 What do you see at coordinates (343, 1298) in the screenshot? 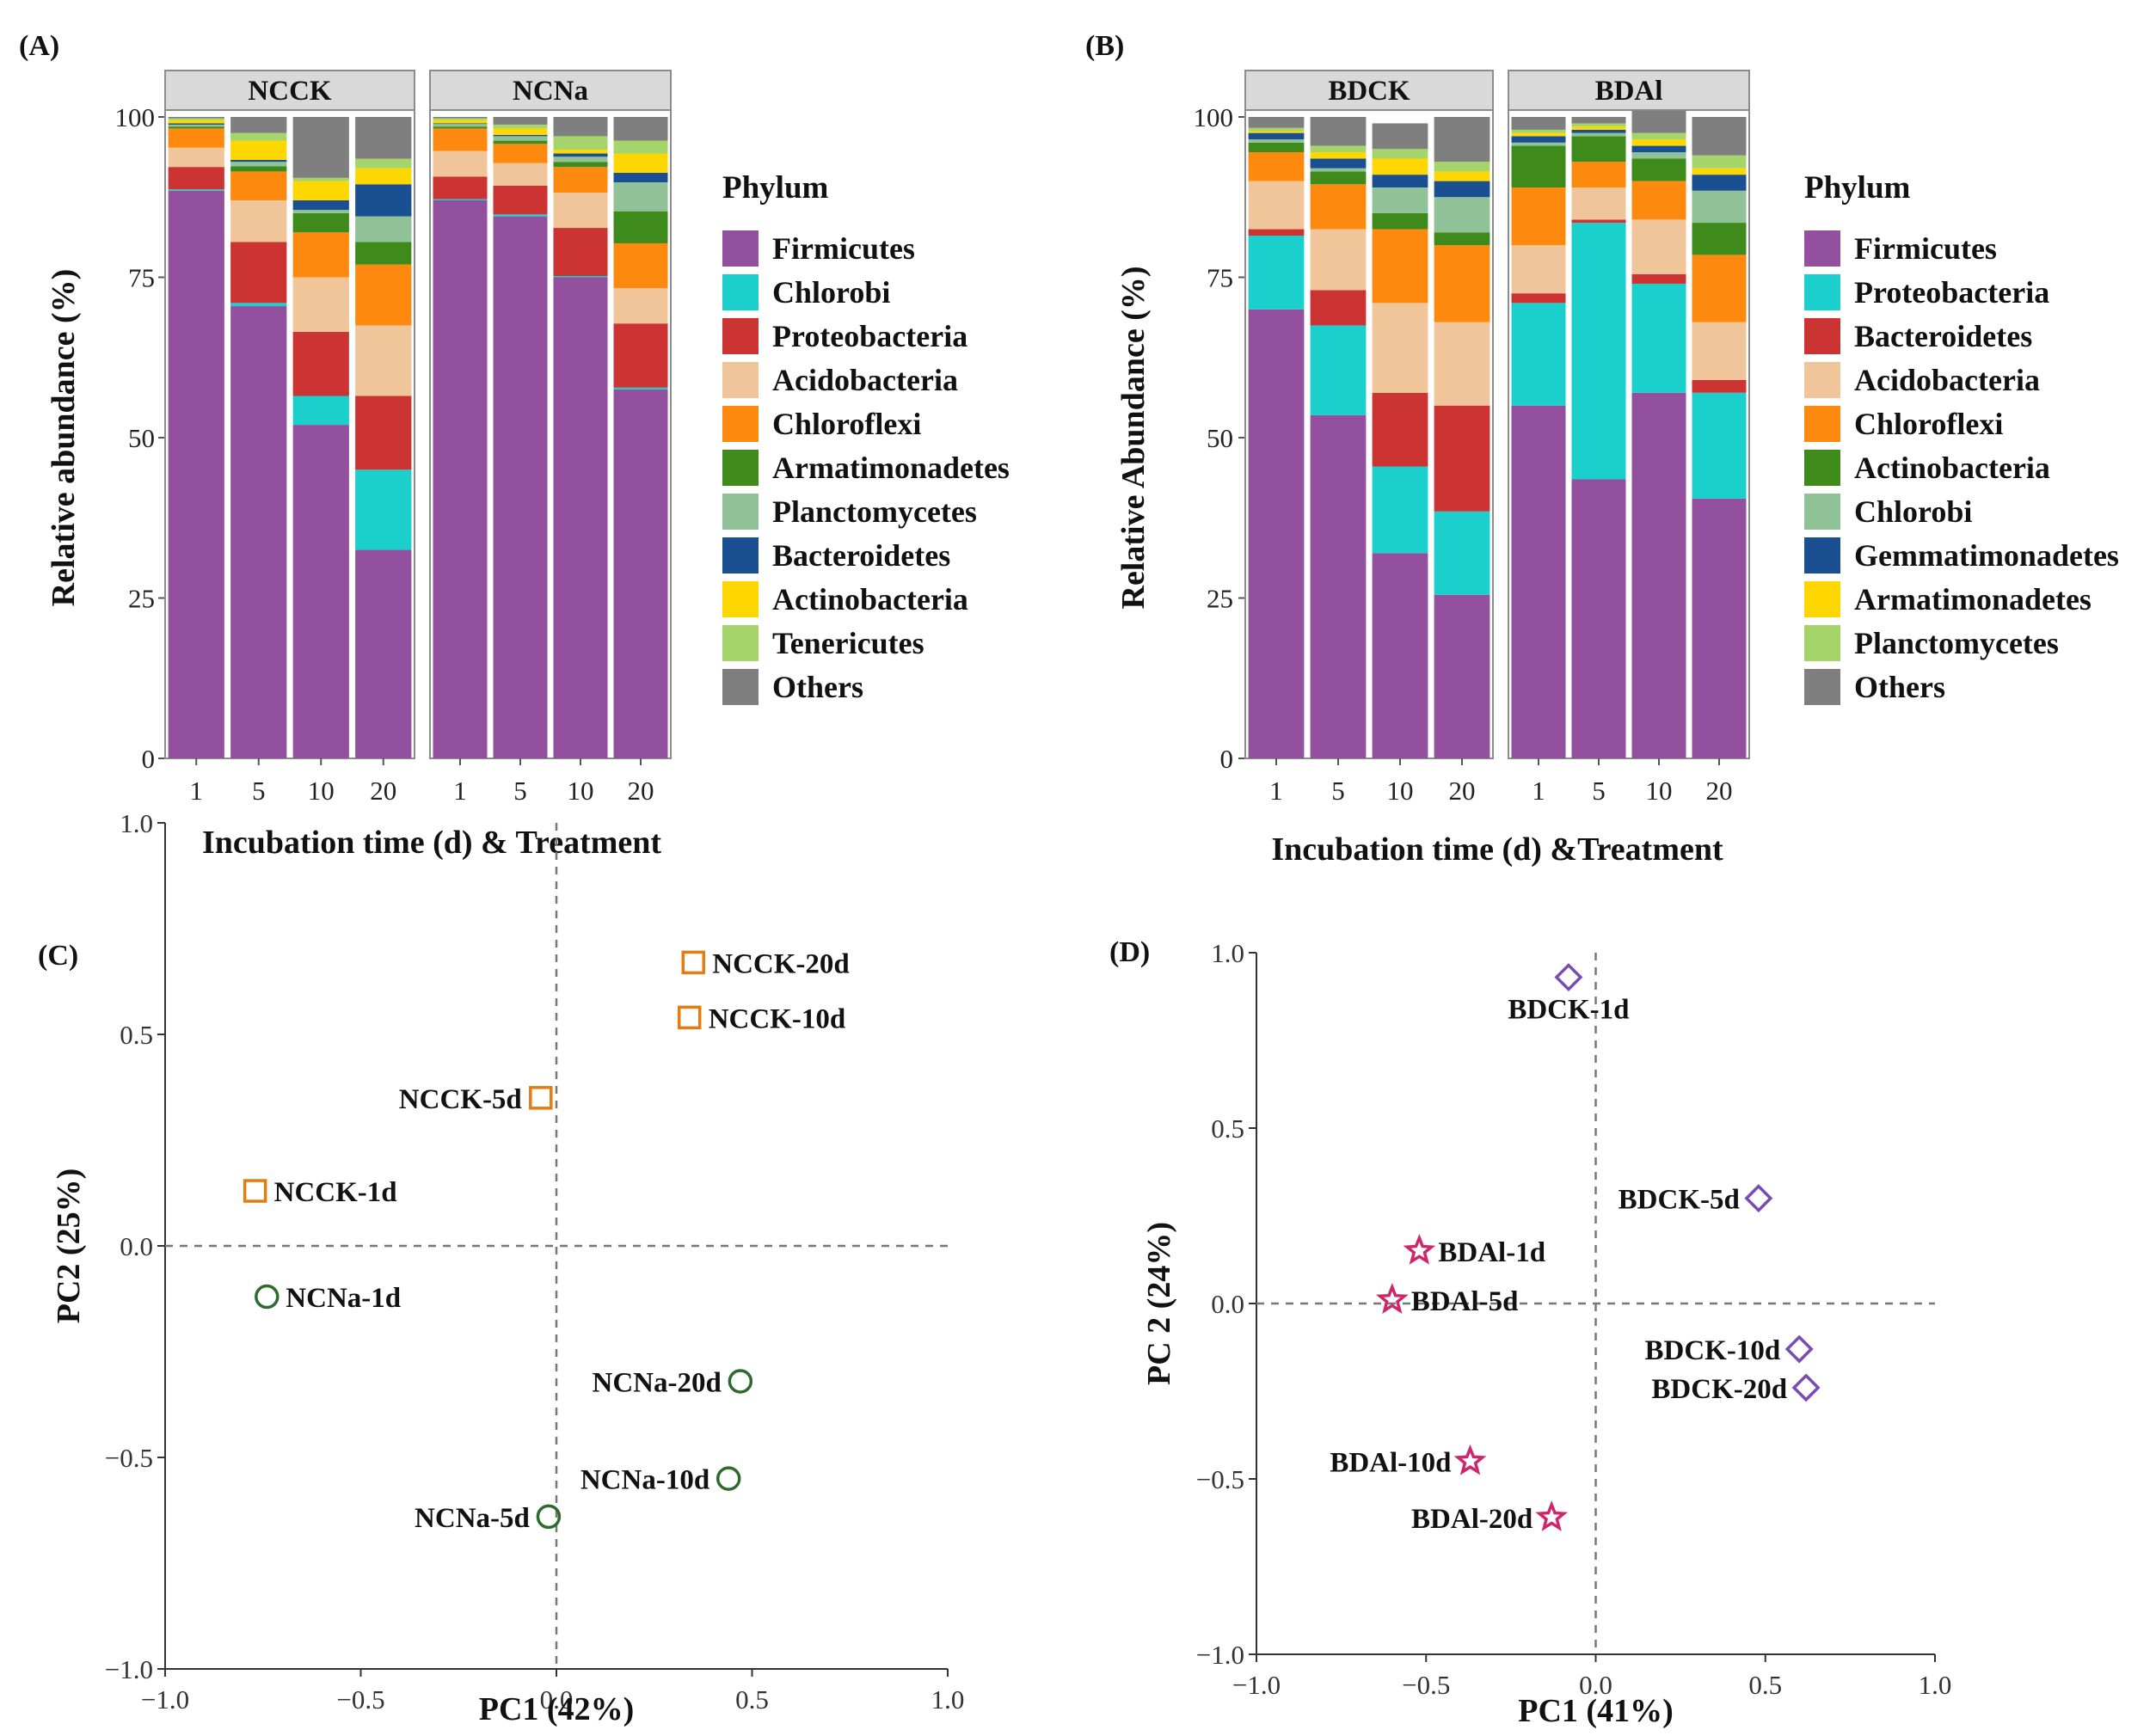
I see `point-label: NCNa-1d` at bounding box center [343, 1298].